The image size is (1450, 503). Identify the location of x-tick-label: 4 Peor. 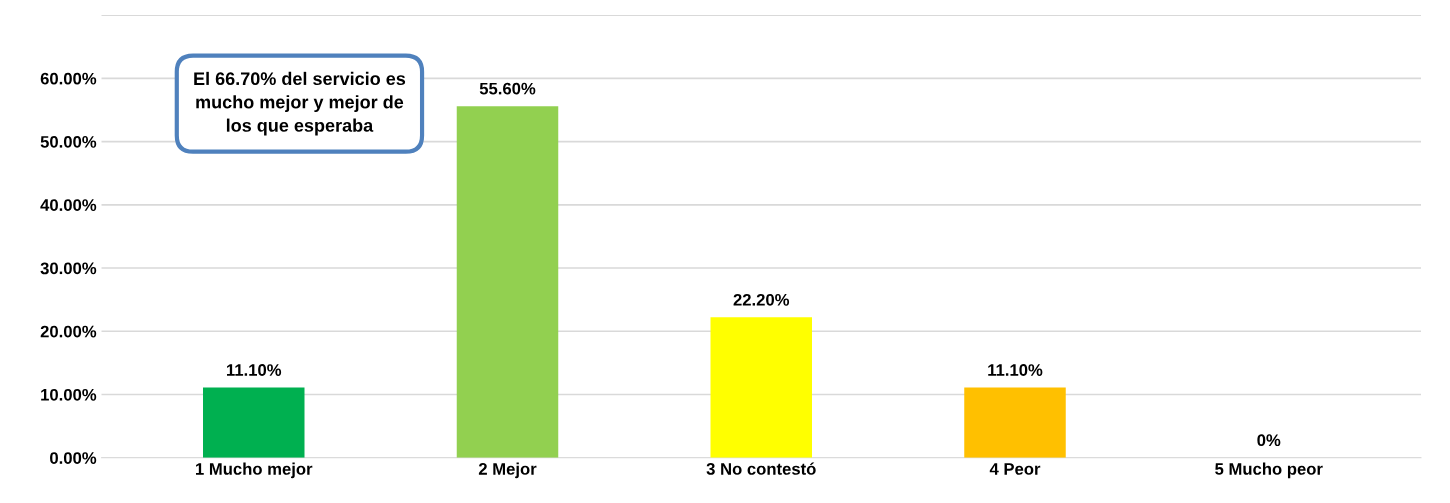
(1015, 469).